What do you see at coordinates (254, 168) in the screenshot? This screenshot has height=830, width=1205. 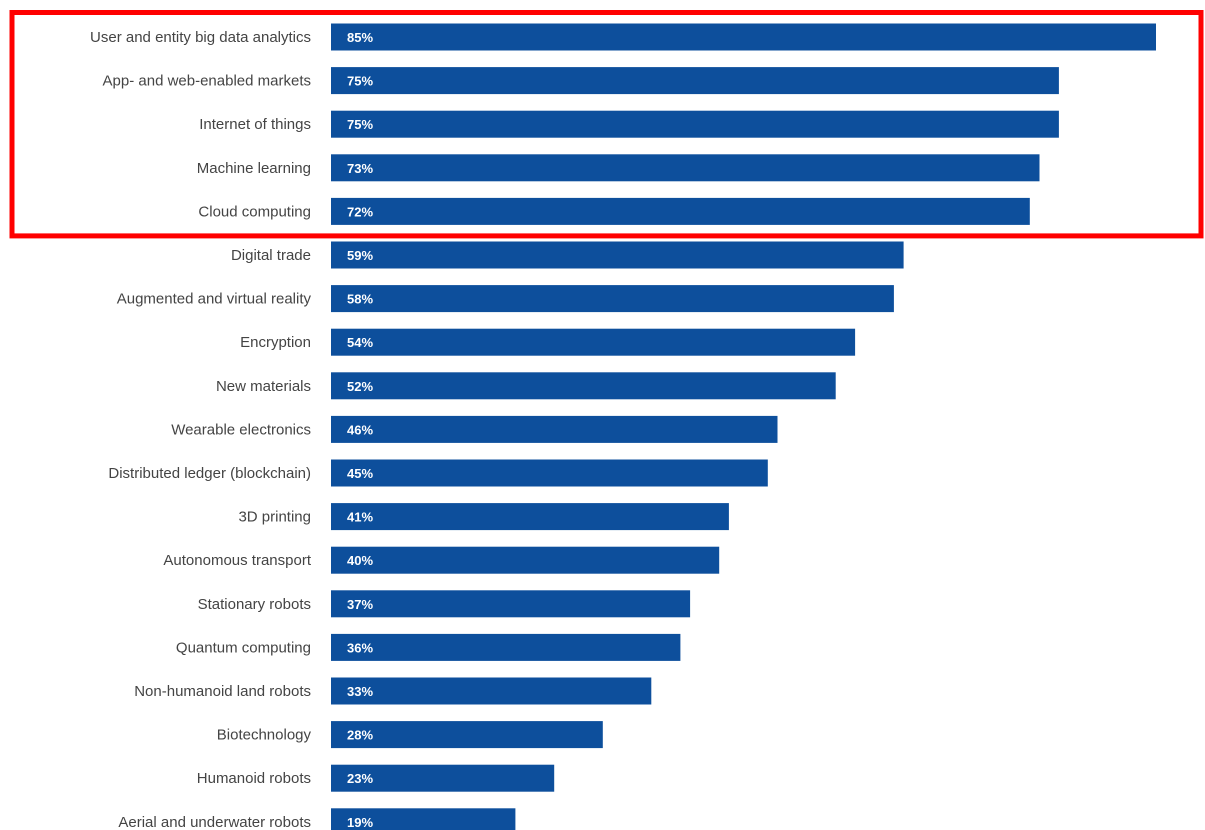 I see `category-label-4: Machine learning` at bounding box center [254, 168].